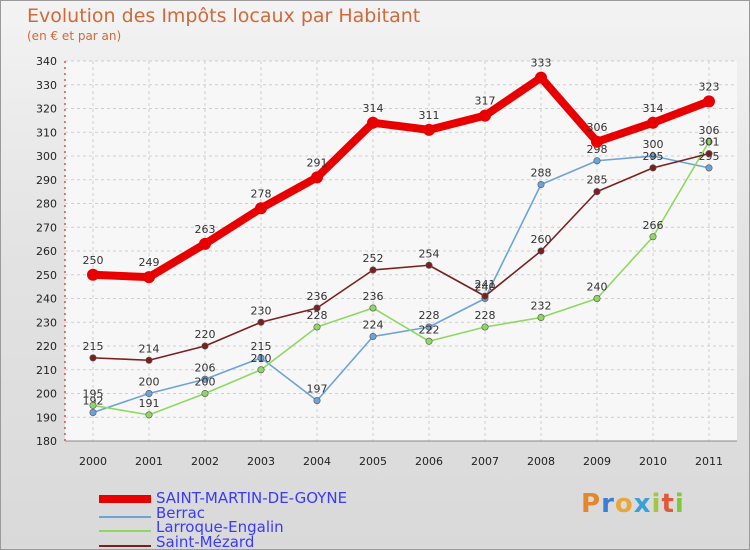 The height and width of the screenshot is (550, 750). What do you see at coordinates (261, 346) in the screenshot?
I see `data-label: 215` at bounding box center [261, 346].